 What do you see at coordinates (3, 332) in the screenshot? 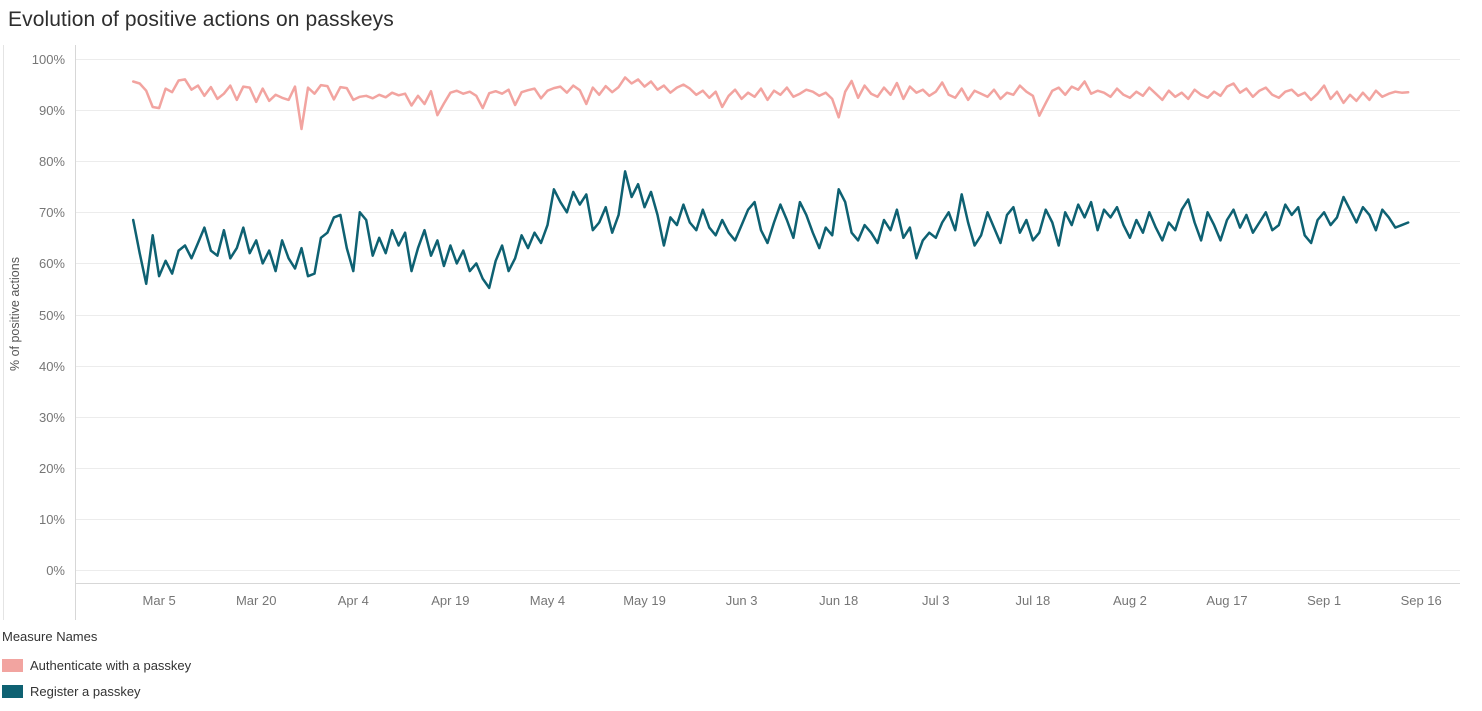
I see `worksheet-left-border` at bounding box center [3, 332].